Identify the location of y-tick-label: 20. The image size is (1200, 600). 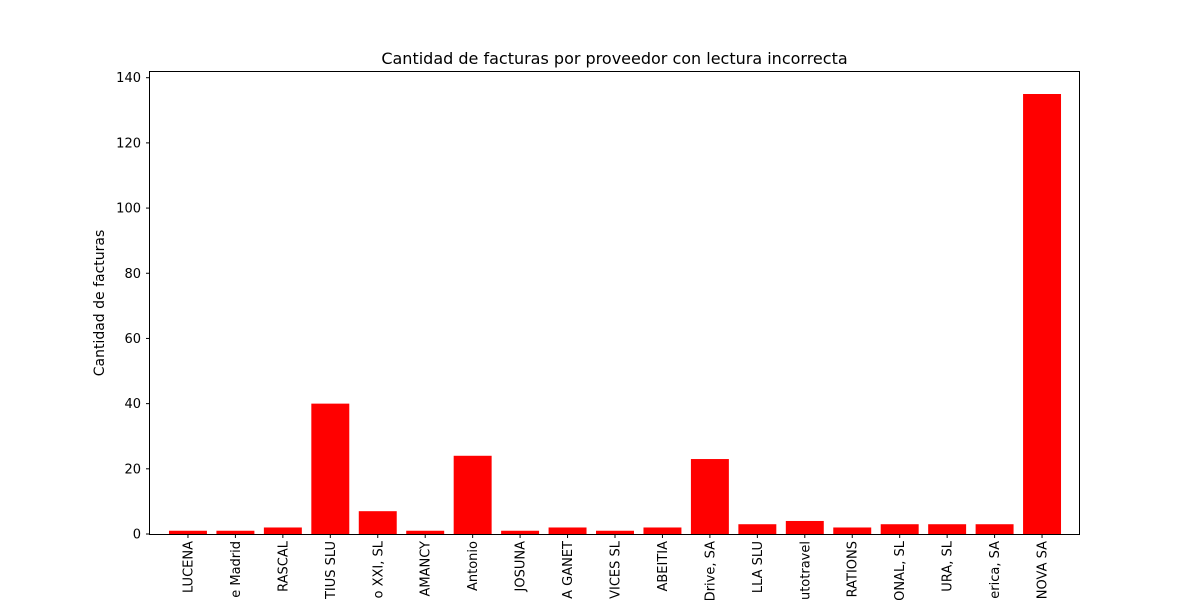
(132, 469).